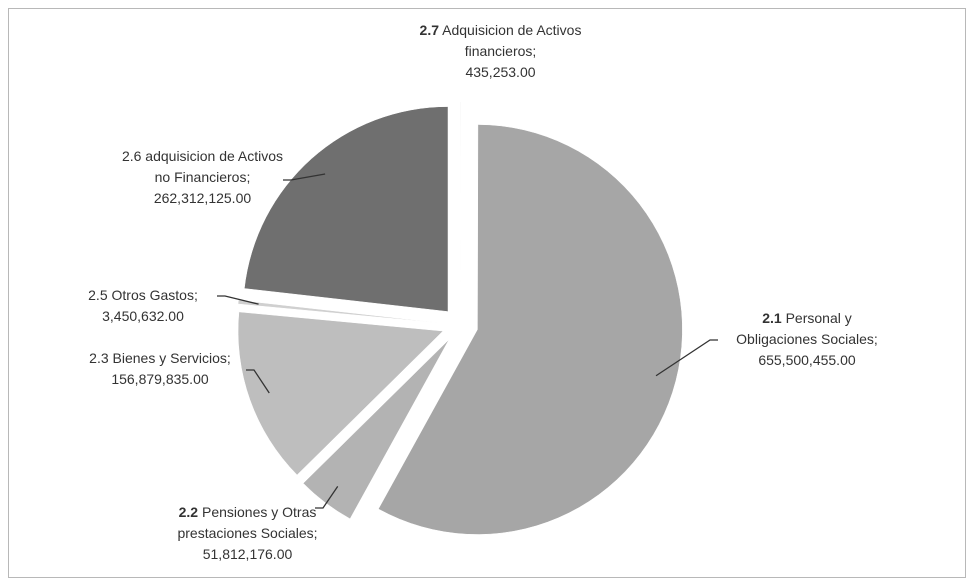  Describe the element at coordinates (807, 360) in the screenshot. I see `value-label: 655,500,455.00` at that location.